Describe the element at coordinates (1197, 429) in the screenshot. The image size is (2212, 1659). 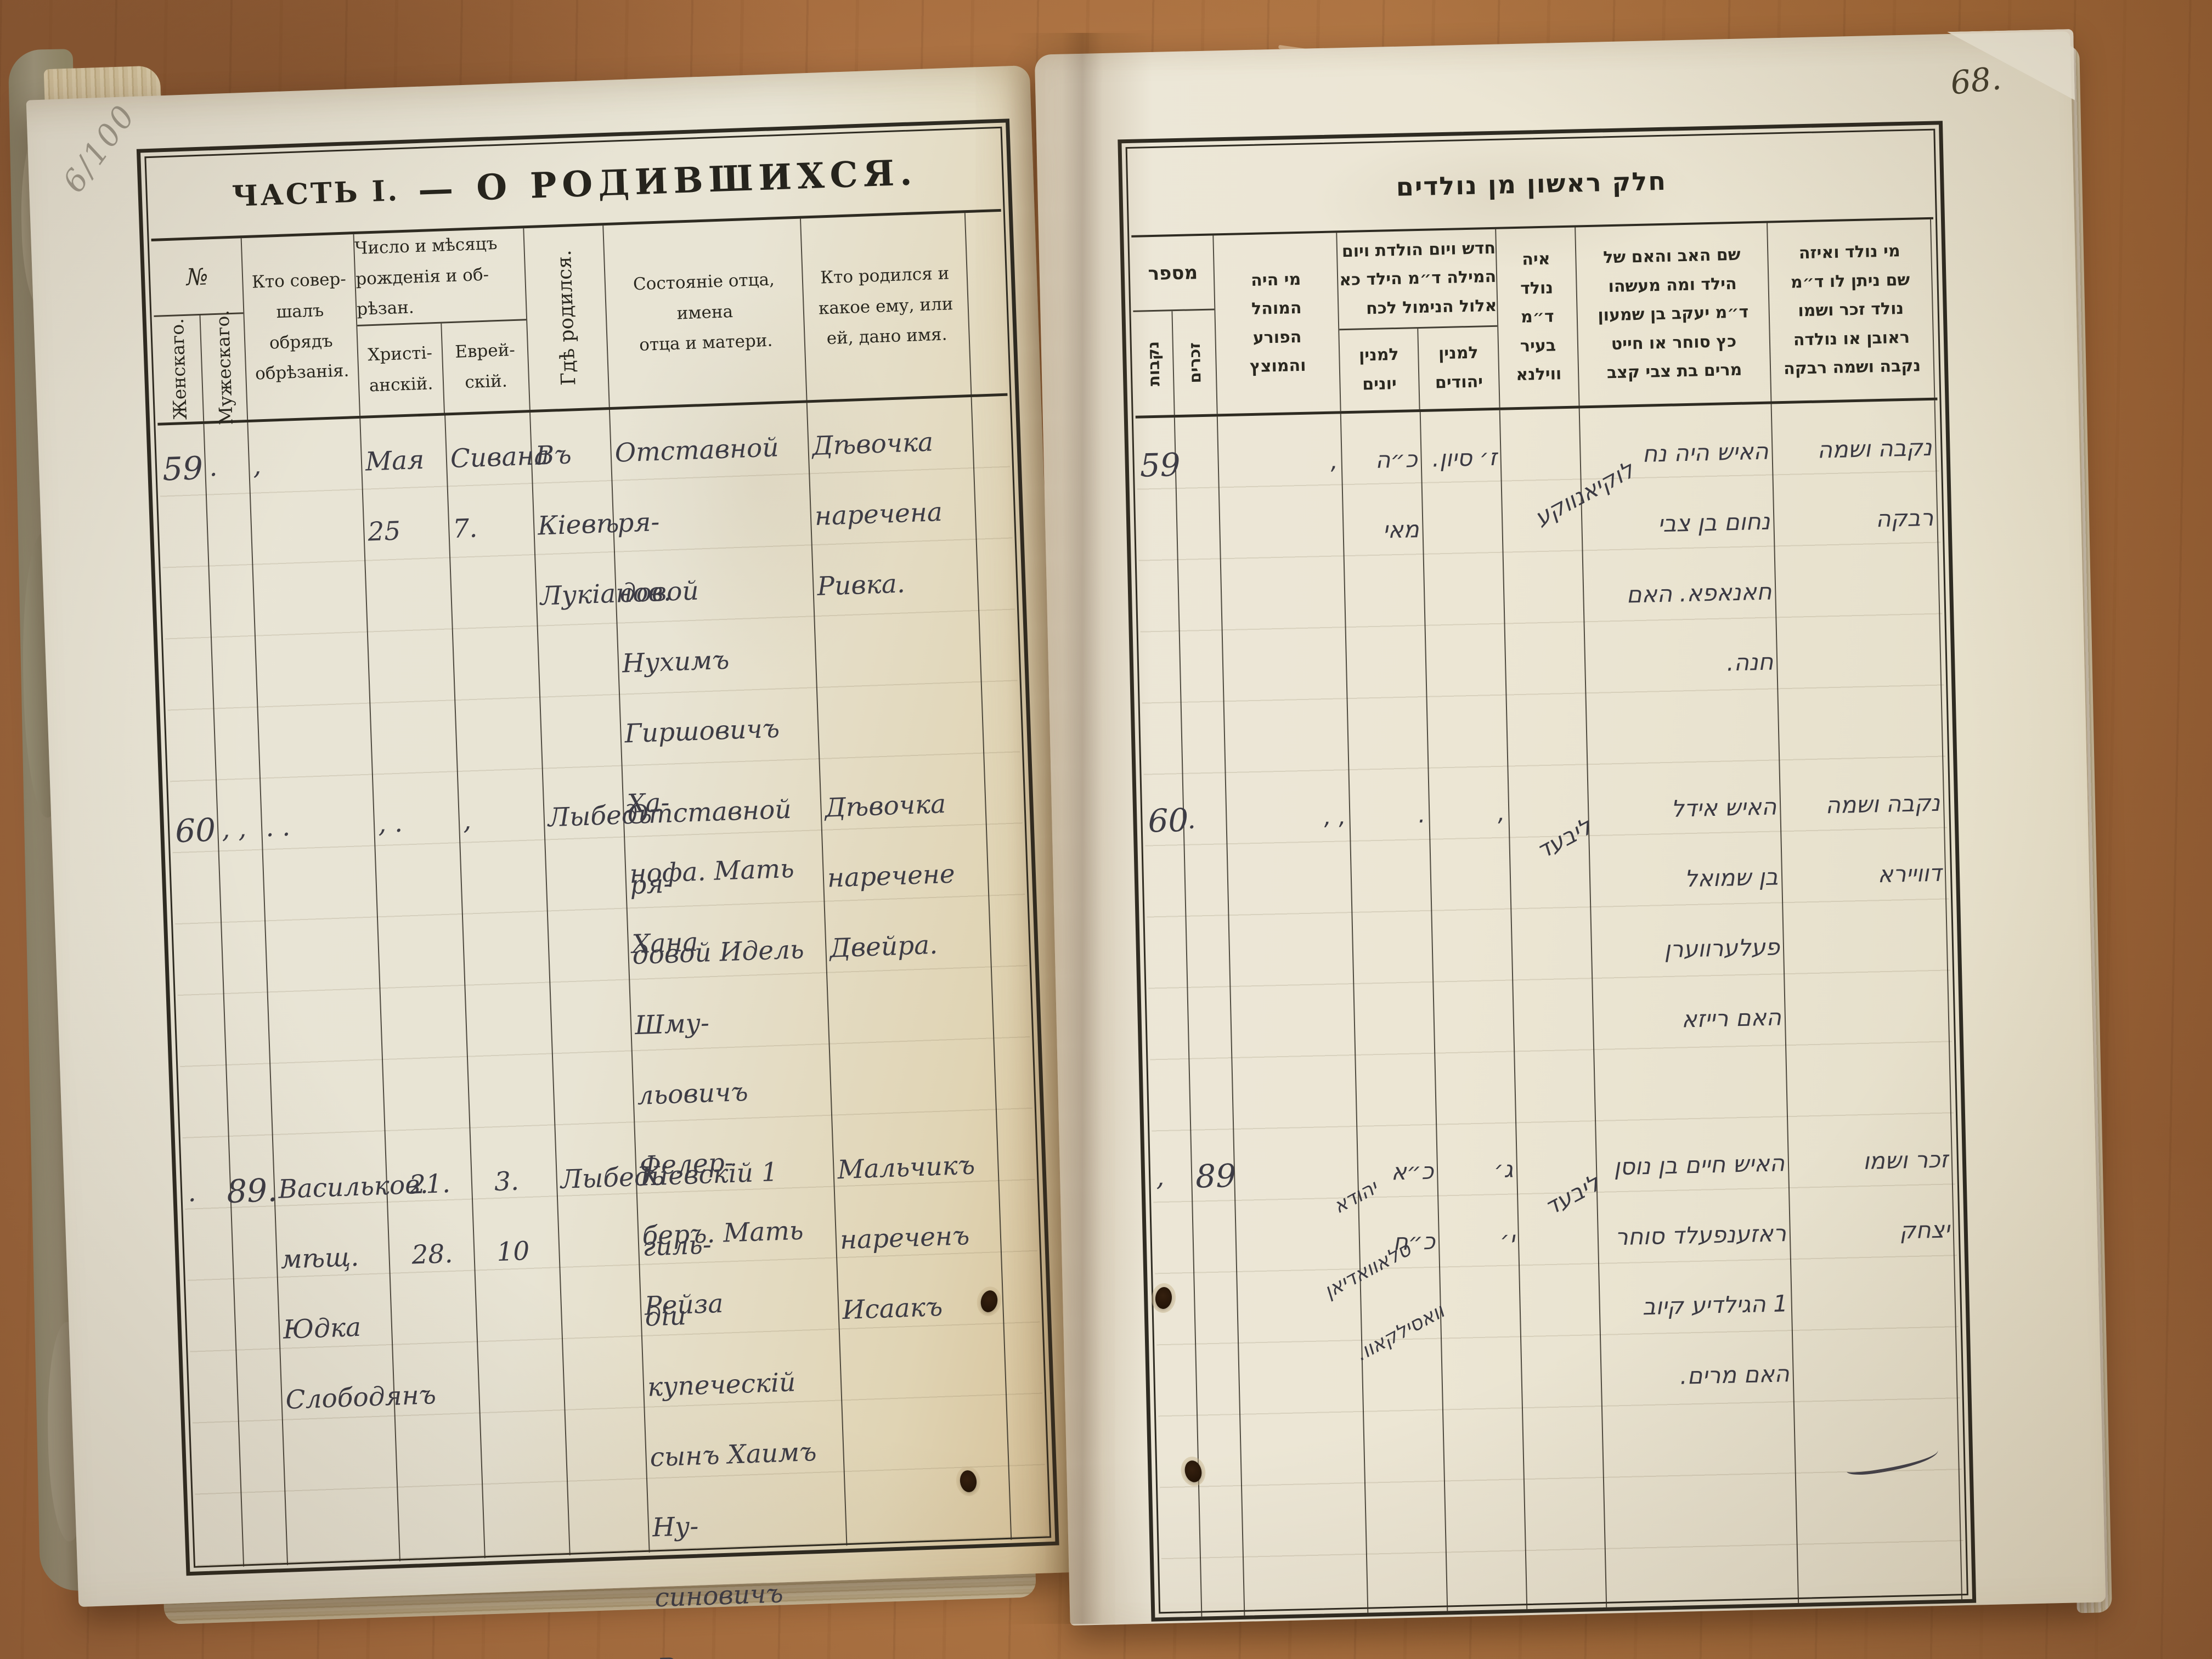
I see `ditto-mark` at that location.